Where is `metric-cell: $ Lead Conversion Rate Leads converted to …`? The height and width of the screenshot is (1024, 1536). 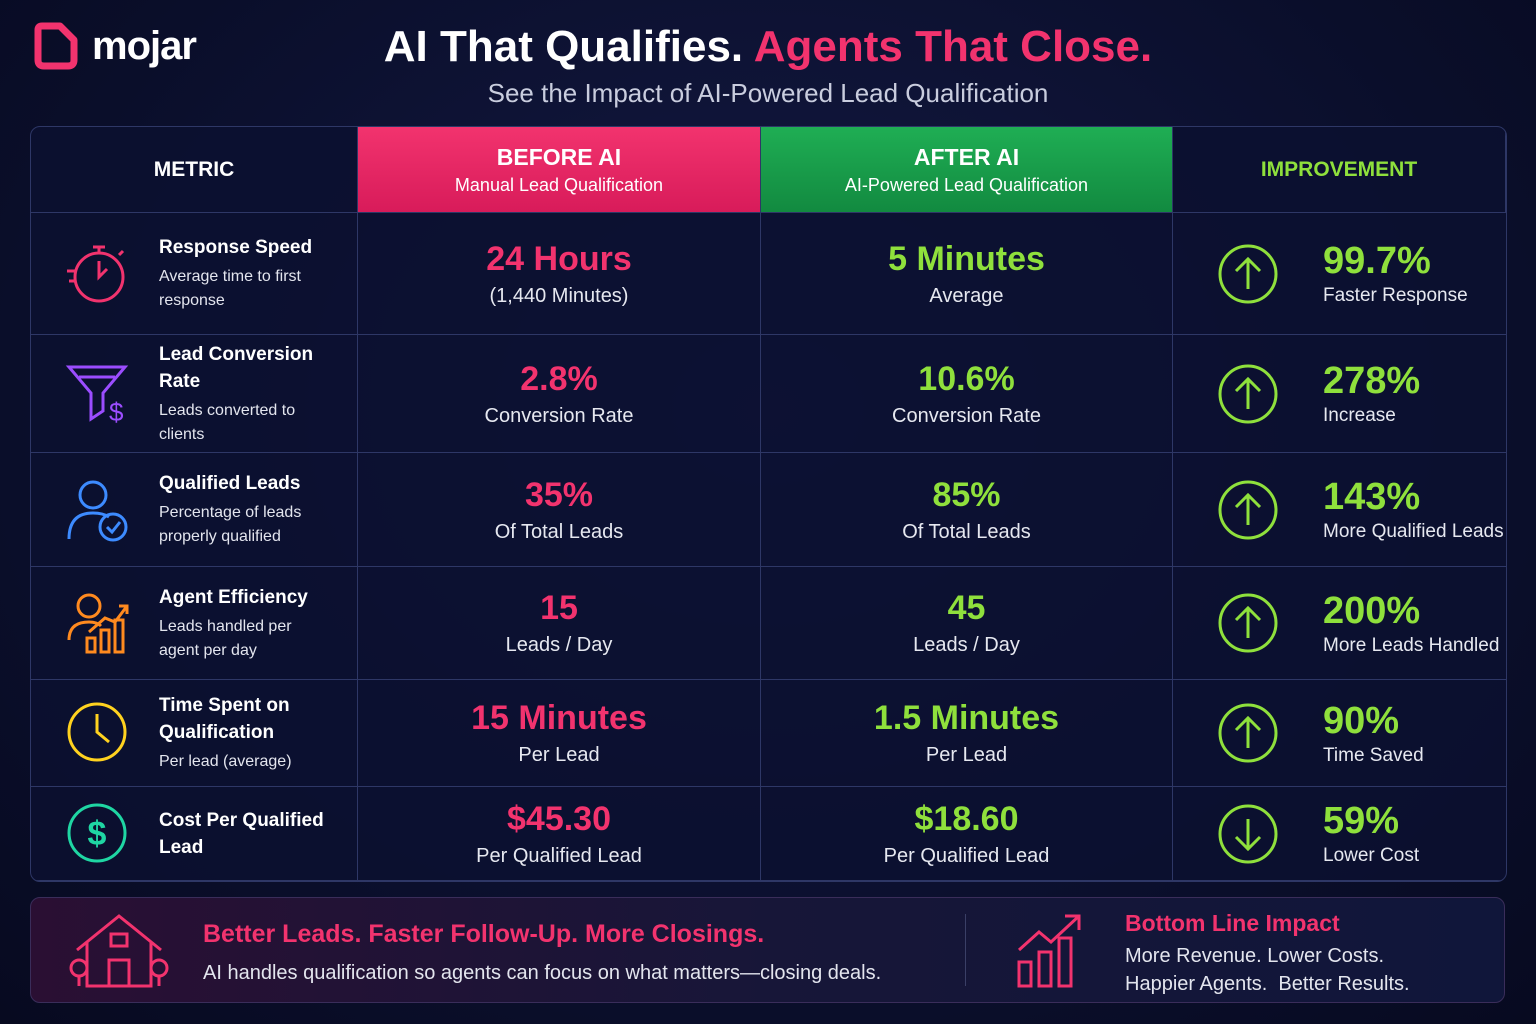 metric-cell: $ Lead Conversion Rate Leads converted to … is located at coordinates (194, 394).